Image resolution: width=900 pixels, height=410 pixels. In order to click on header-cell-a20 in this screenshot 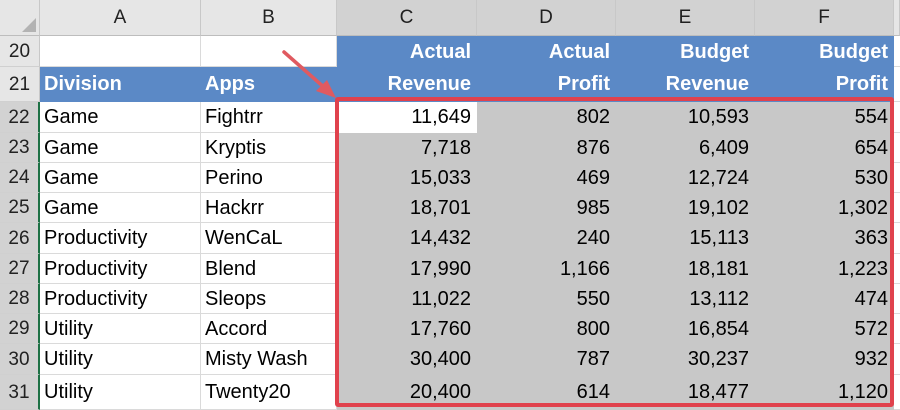, I will do `click(120, 51)`.